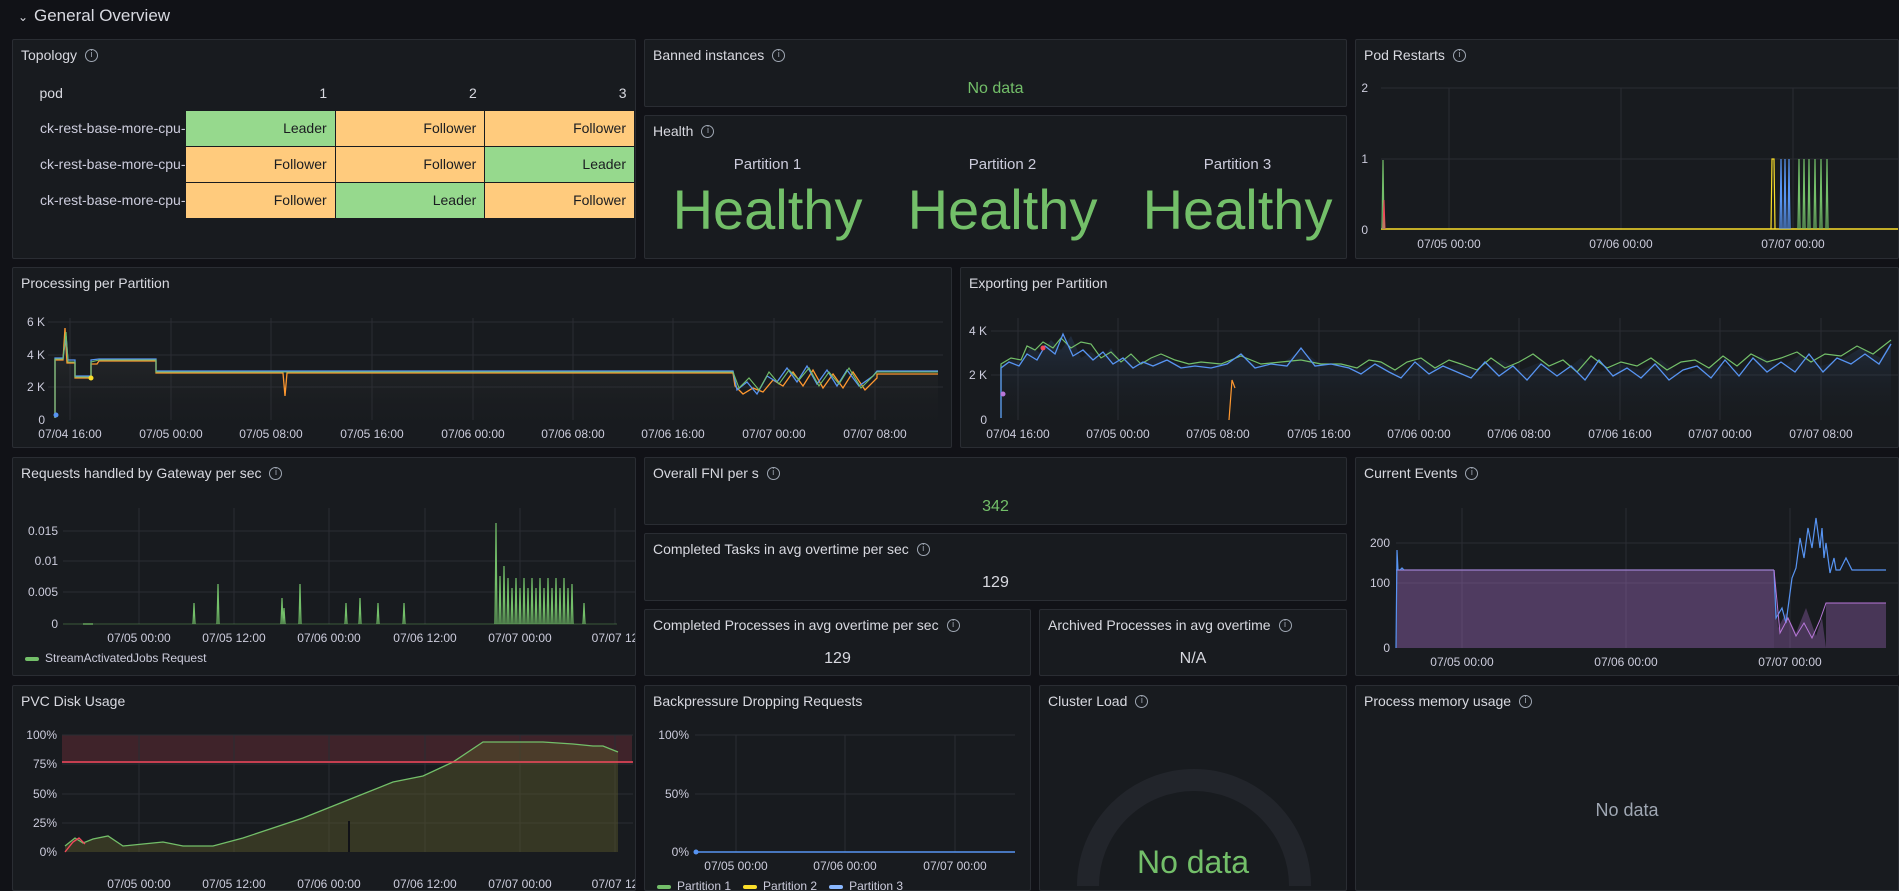  Describe the element at coordinates (410, 128) in the screenshot. I see `role-cell: Follower` at that location.